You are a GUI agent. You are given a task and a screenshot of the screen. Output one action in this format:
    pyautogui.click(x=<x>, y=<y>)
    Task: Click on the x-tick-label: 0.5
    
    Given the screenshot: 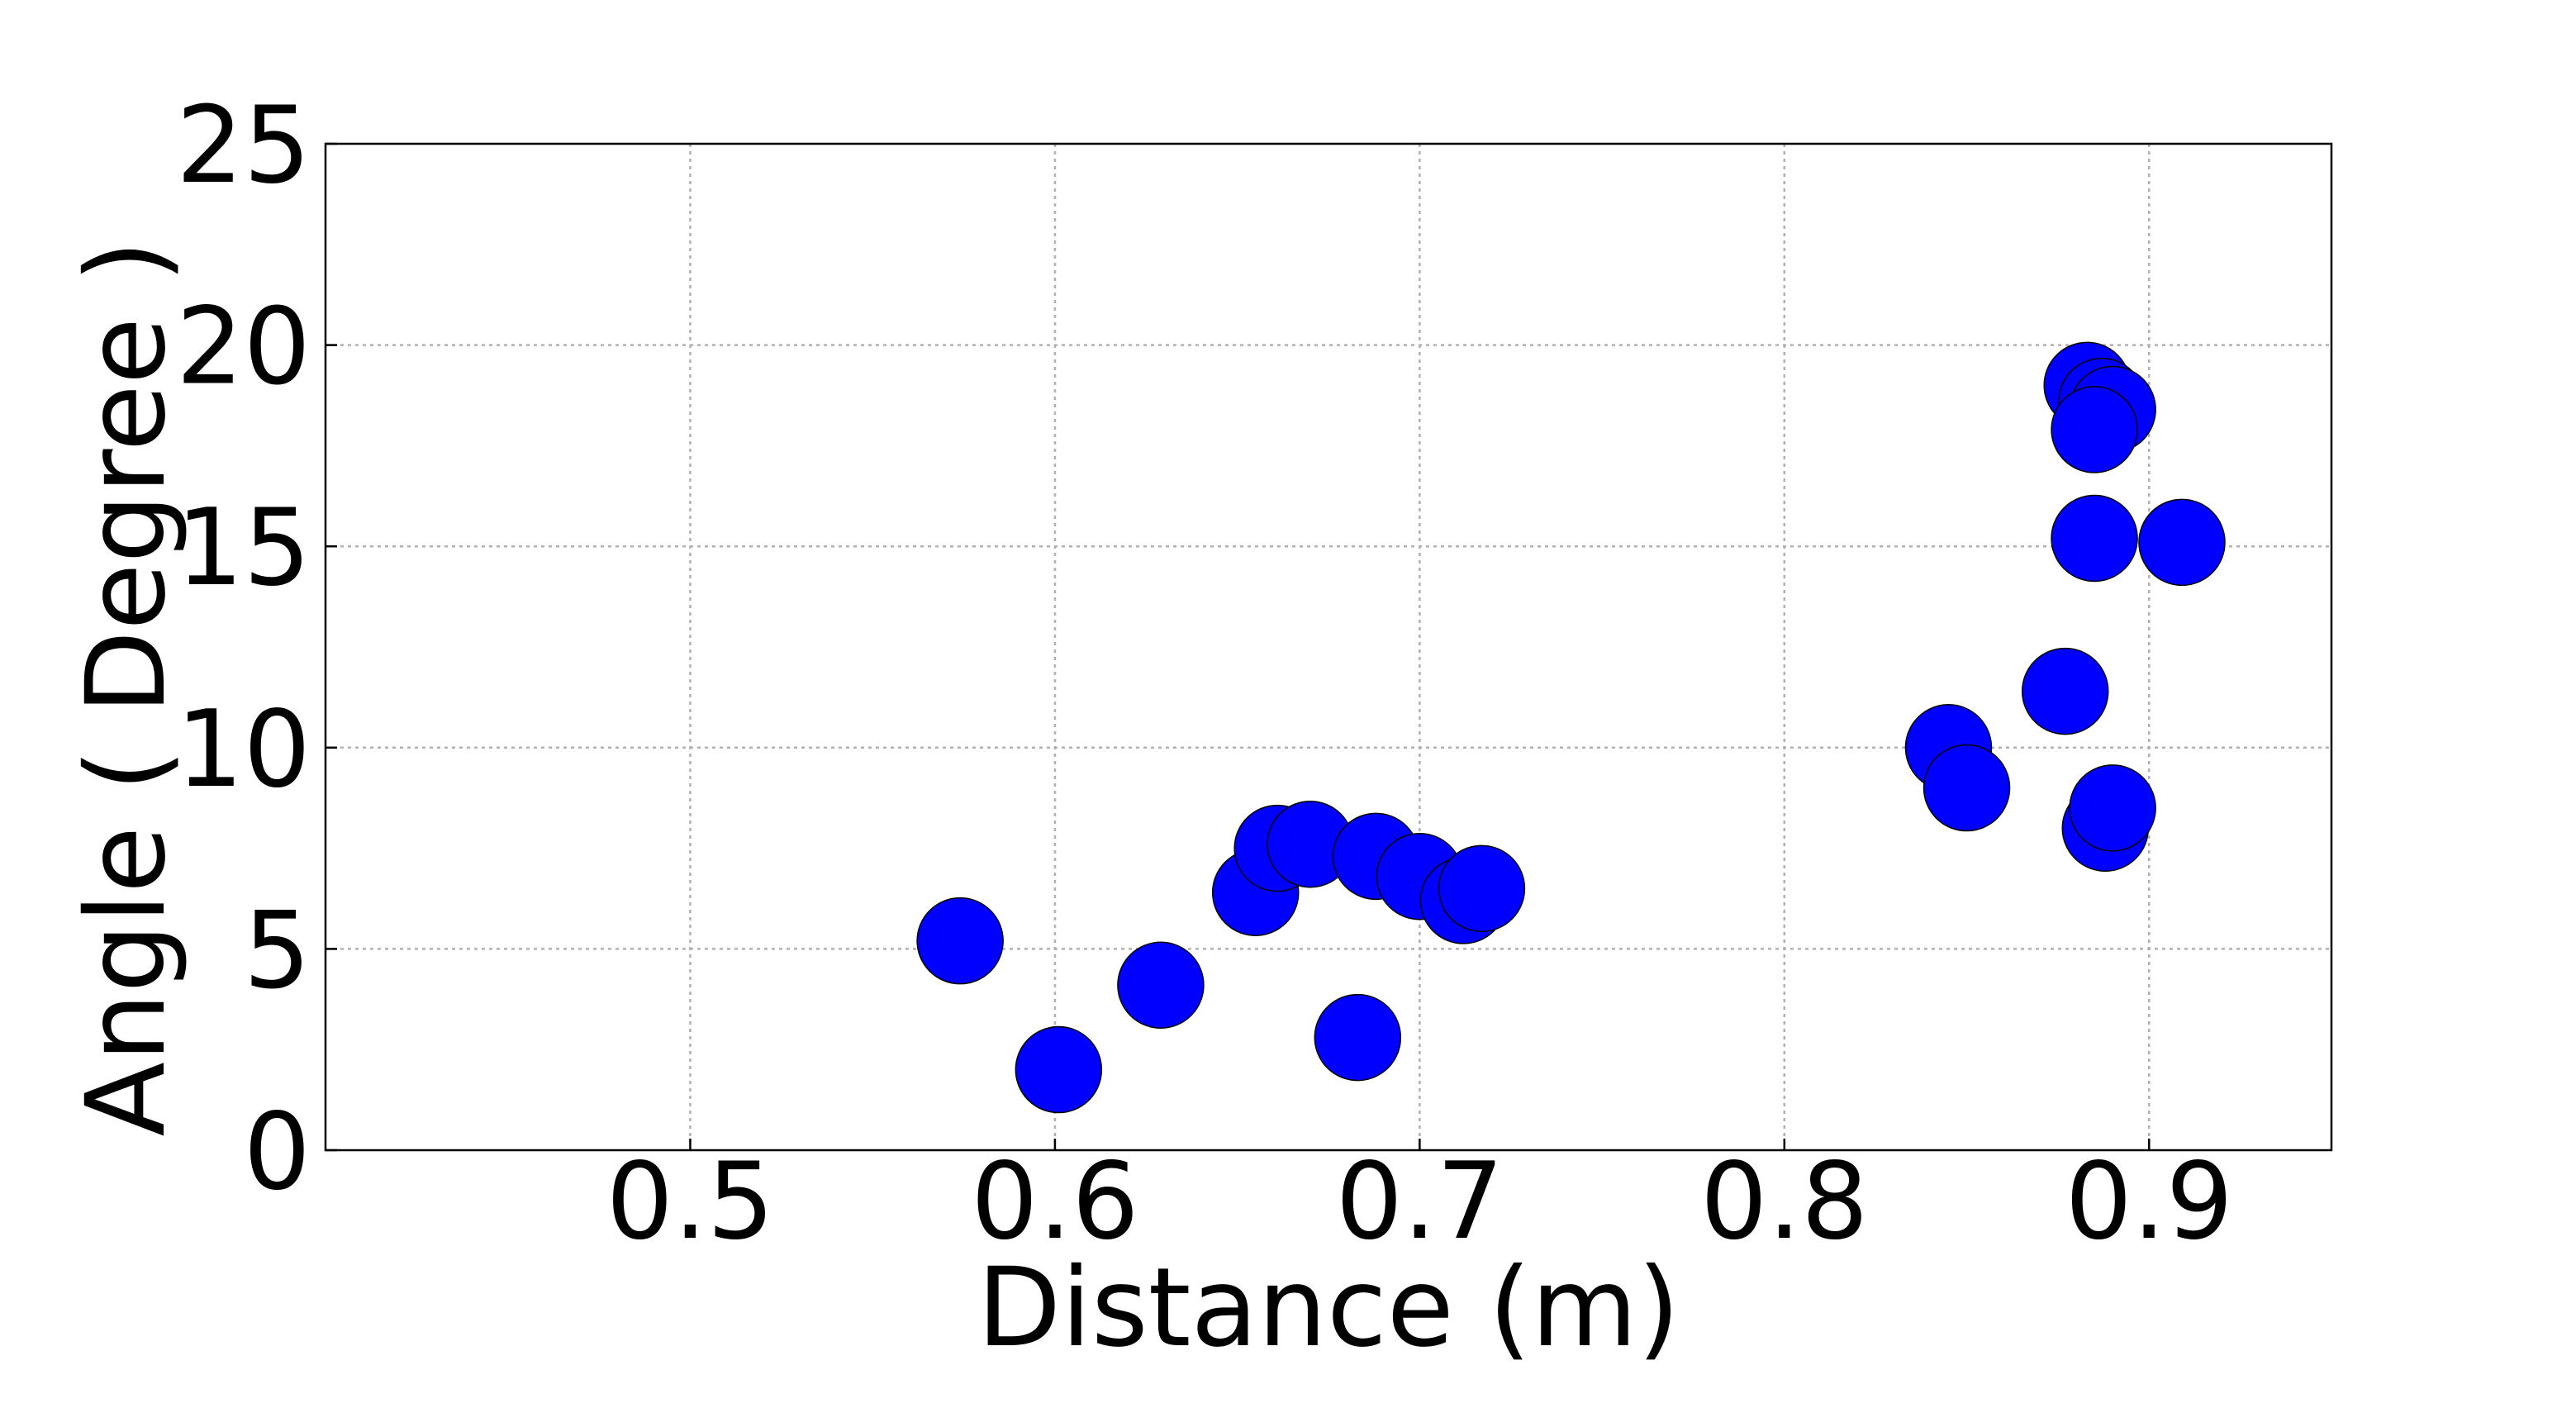 What is the action you would take?
    pyautogui.click(x=690, y=1201)
    